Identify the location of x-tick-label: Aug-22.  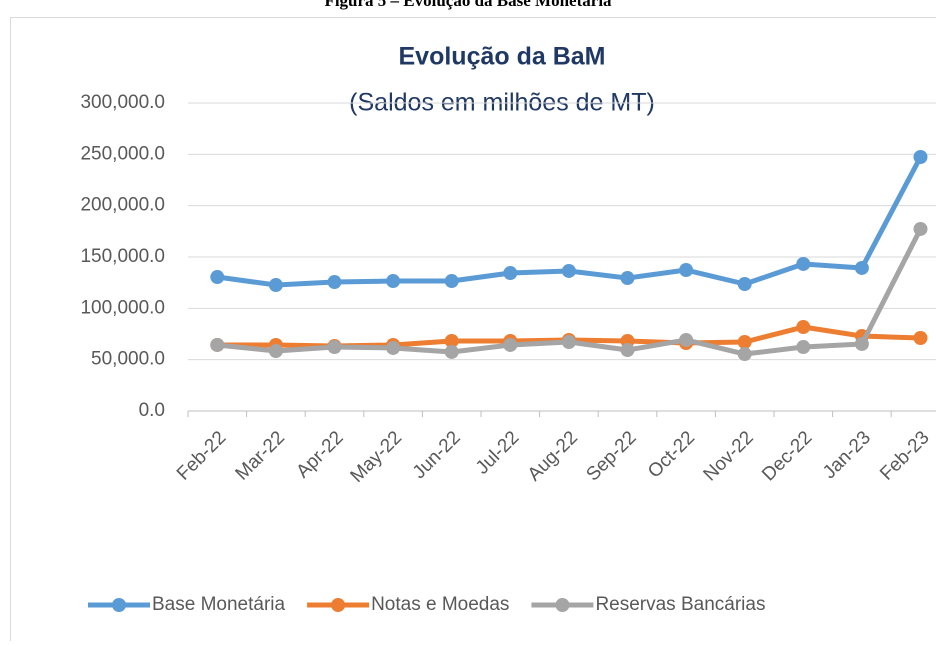
(553, 456).